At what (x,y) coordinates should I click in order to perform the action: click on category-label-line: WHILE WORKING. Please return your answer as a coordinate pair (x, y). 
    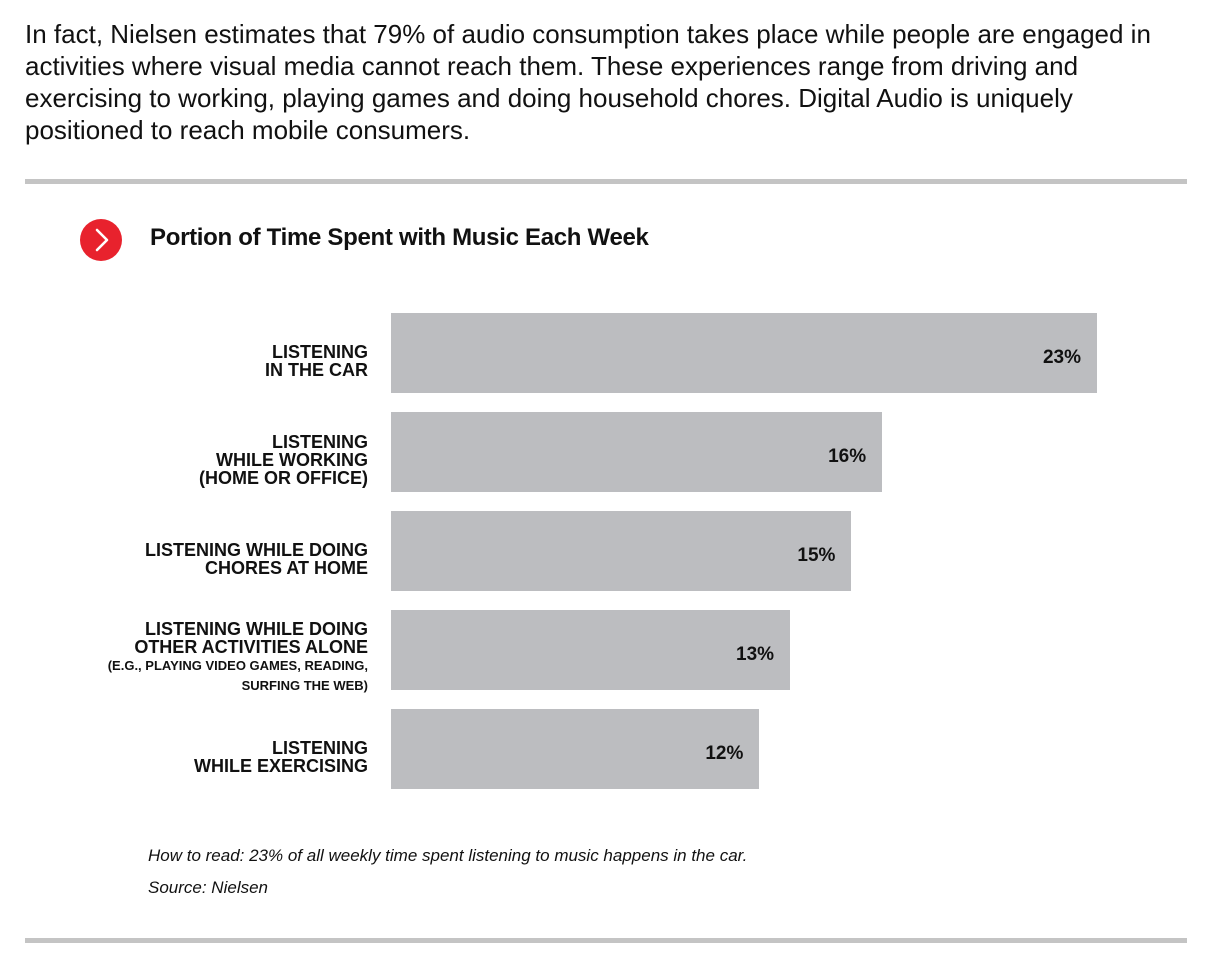
    Looking at the image, I should click on (292, 460).